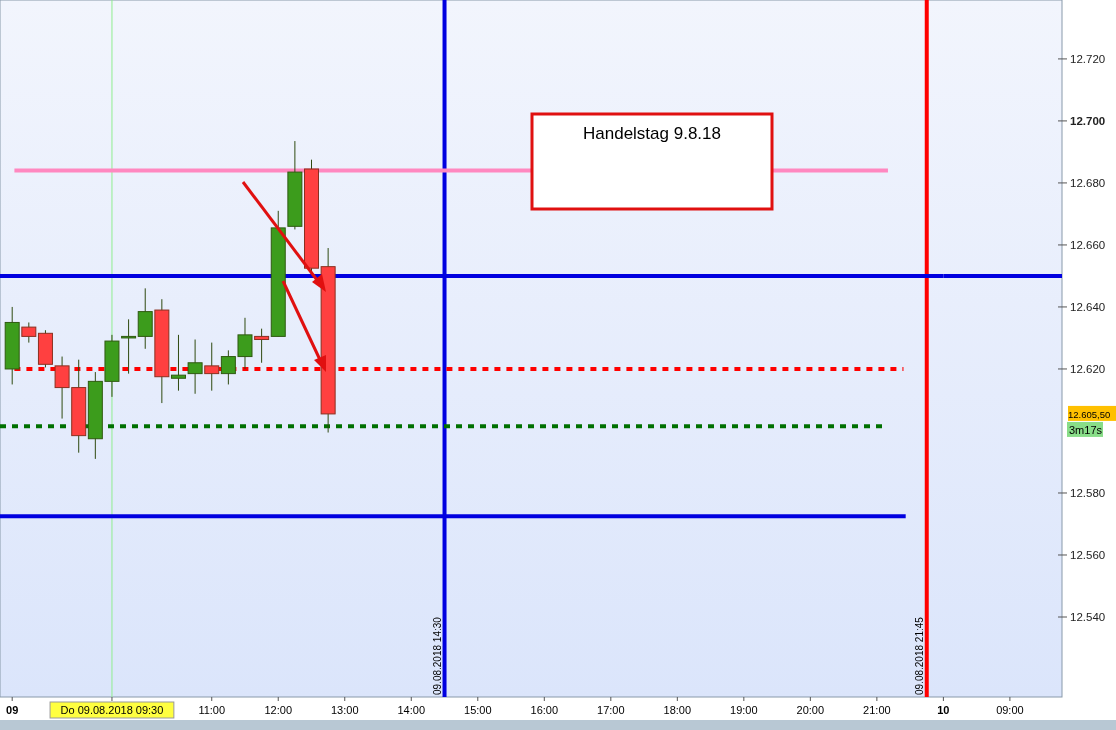  What do you see at coordinates (919, 655) in the screenshot?
I see `ref-line-label: 09.08.2018 21:45` at bounding box center [919, 655].